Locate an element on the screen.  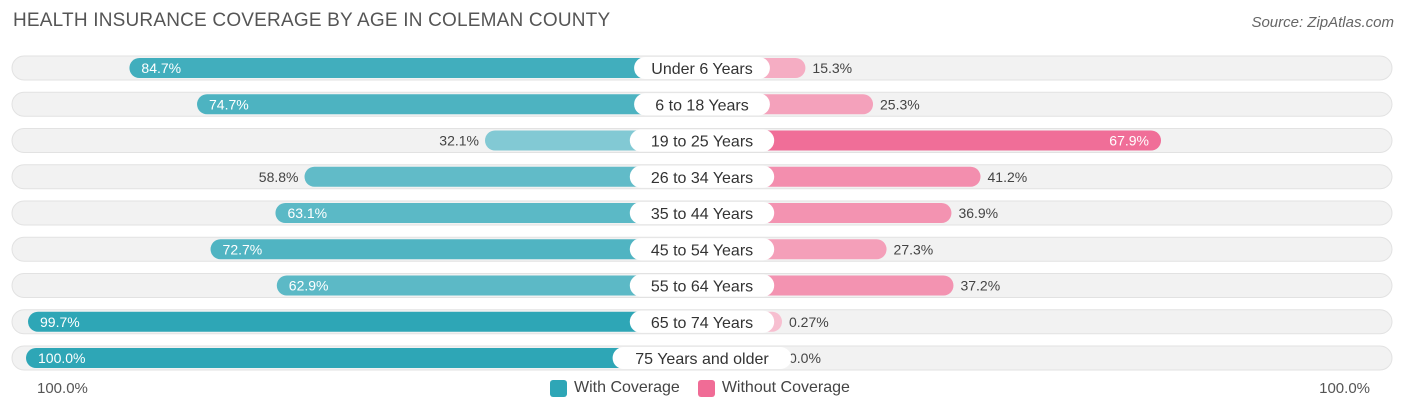
bar-with-coverage-35-to-44-years is located at coordinates (488, 213).